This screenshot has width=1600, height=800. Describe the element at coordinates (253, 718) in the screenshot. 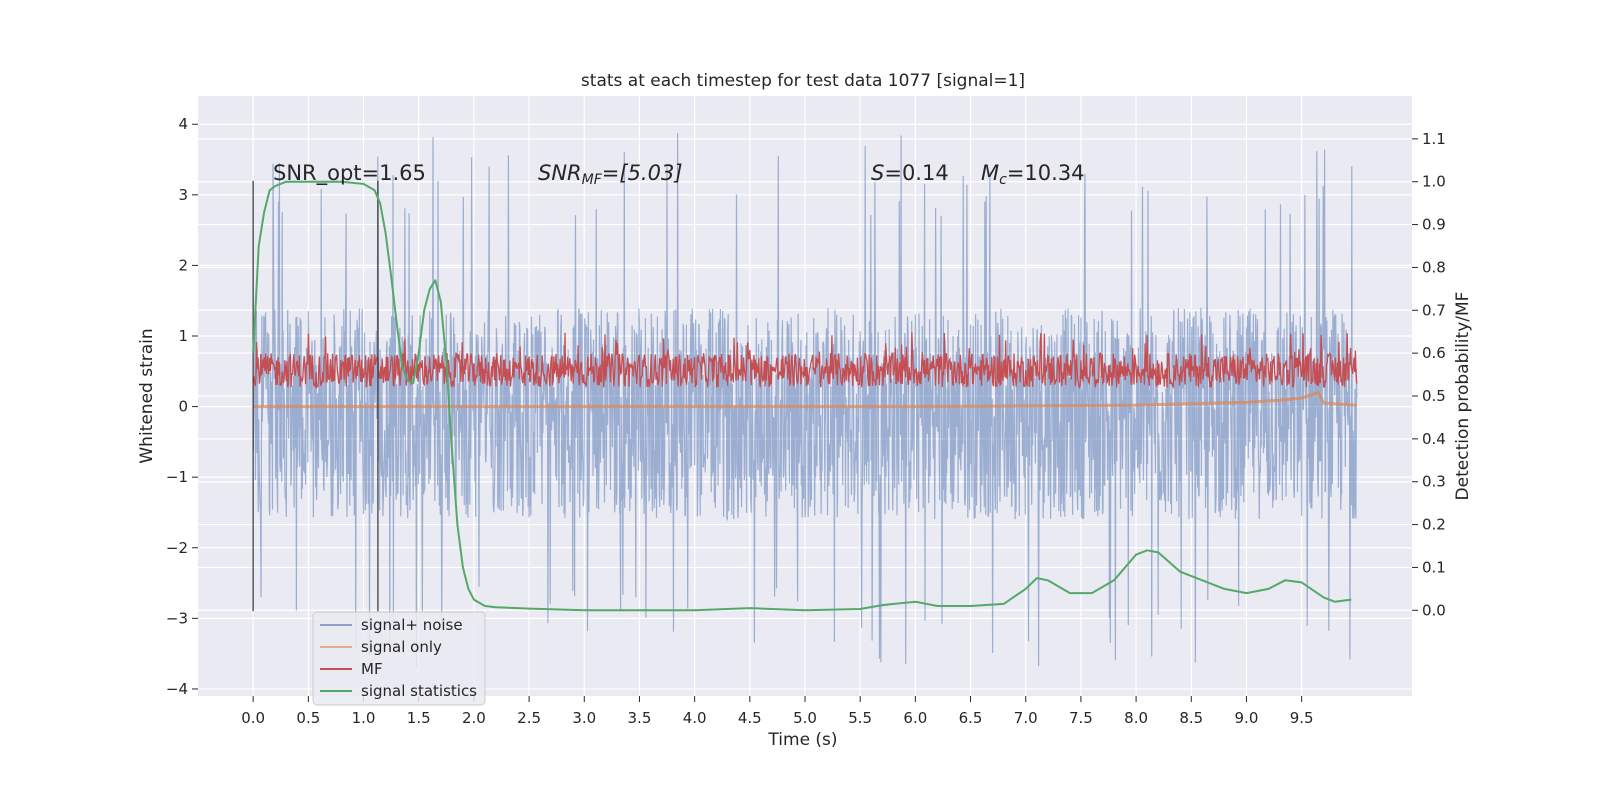

I see `x-tick-label: 0.0` at that location.